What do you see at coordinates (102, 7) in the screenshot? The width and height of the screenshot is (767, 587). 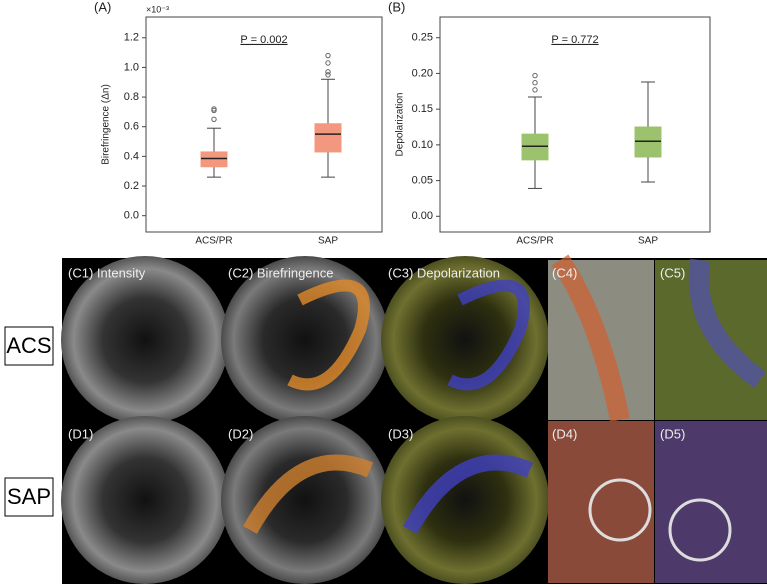 I see `panel-label: (A)` at bounding box center [102, 7].